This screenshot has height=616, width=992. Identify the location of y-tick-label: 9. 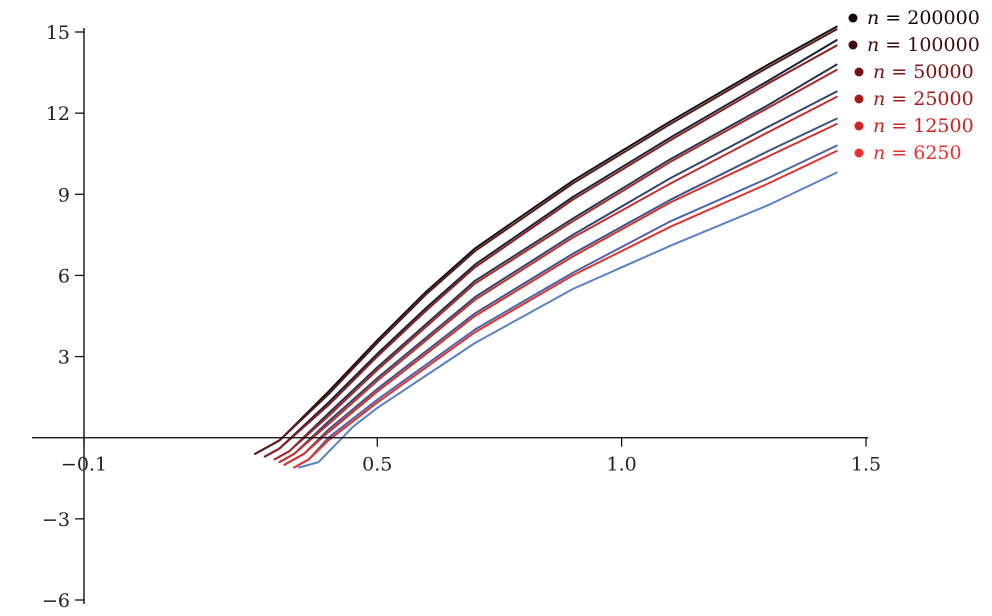
(64, 195).